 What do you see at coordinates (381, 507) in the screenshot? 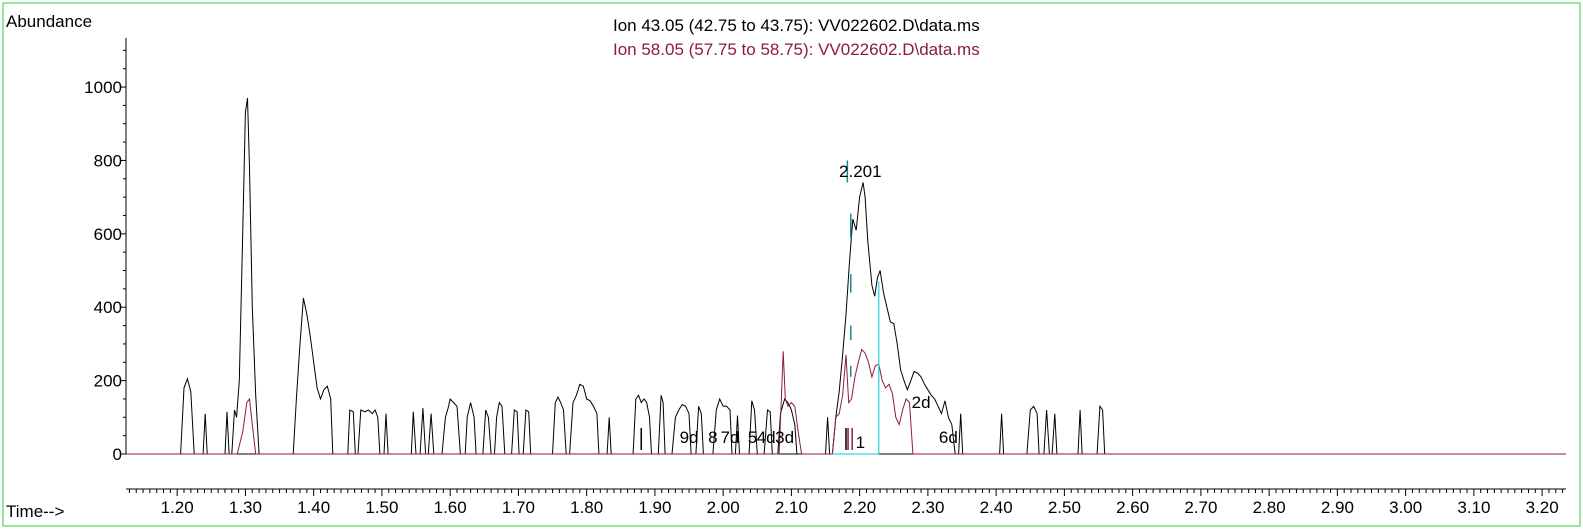
I see `x-tick-label: 1.50` at bounding box center [381, 507].